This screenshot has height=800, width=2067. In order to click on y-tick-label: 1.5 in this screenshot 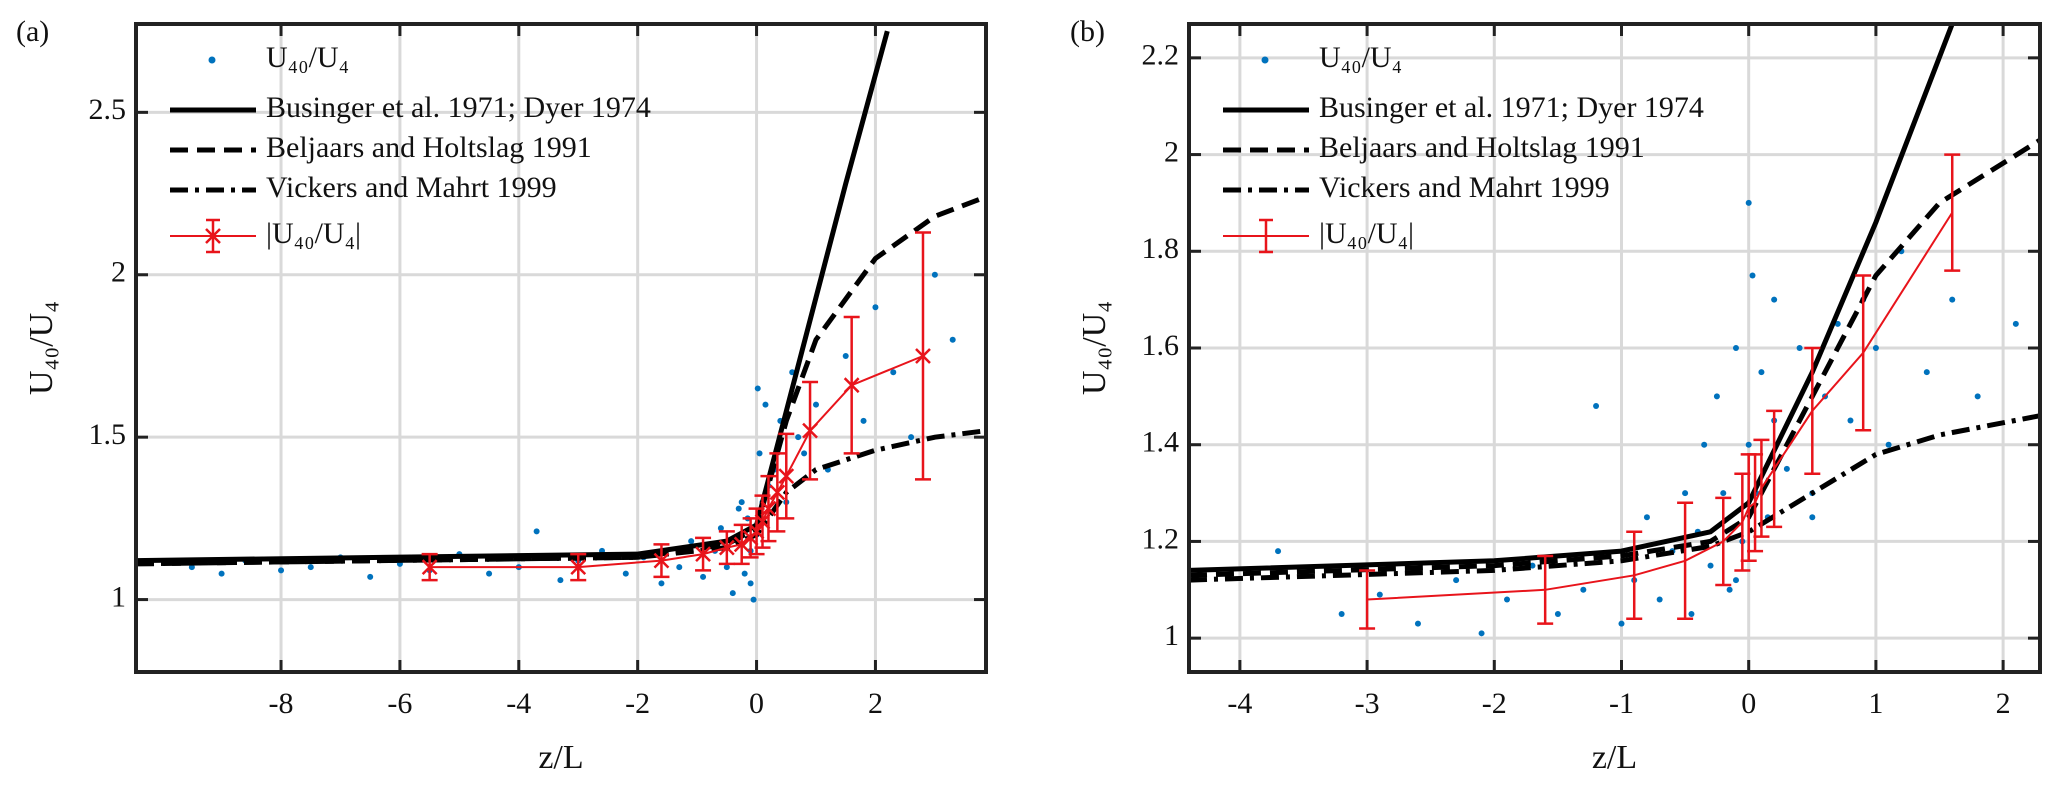, I will do `click(108, 434)`.